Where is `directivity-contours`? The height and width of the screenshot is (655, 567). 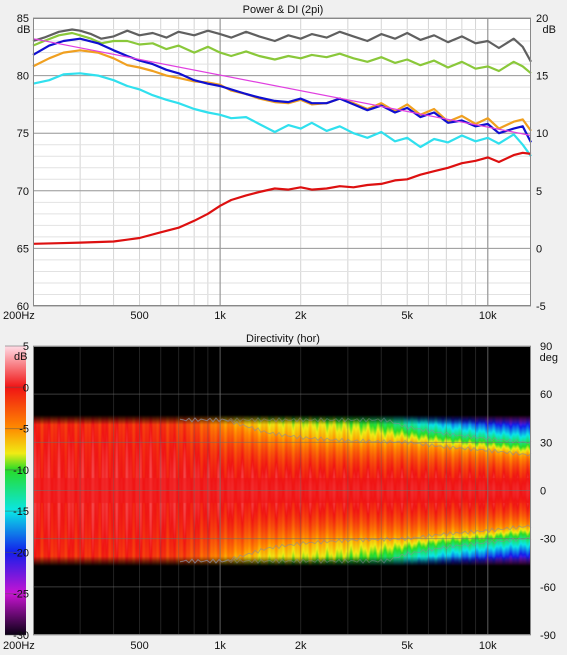
directivity-contours is located at coordinates (355, 490).